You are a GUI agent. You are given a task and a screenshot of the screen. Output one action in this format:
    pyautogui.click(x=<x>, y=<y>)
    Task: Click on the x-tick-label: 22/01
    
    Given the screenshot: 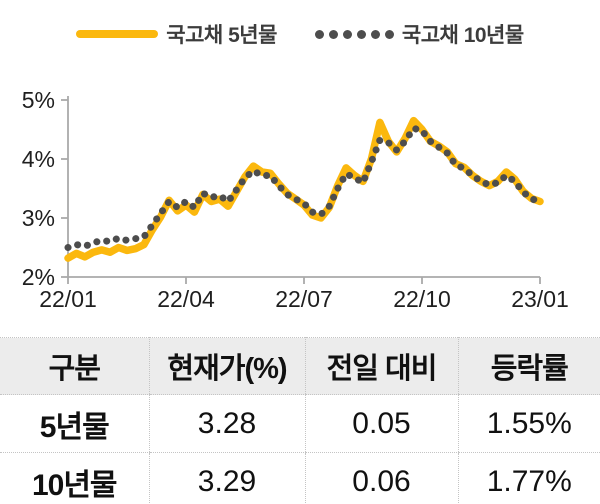 What is the action you would take?
    pyautogui.click(x=68, y=299)
    